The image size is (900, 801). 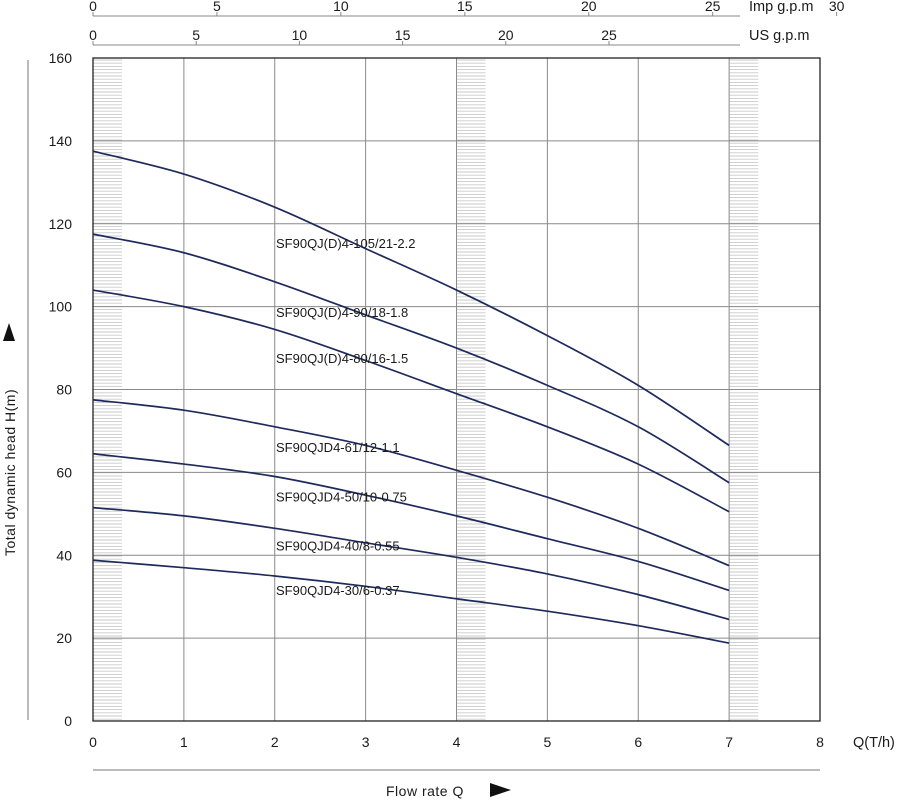 I want to click on curve-label: SF90QJD4-61/12-1.1, so click(x=338, y=447).